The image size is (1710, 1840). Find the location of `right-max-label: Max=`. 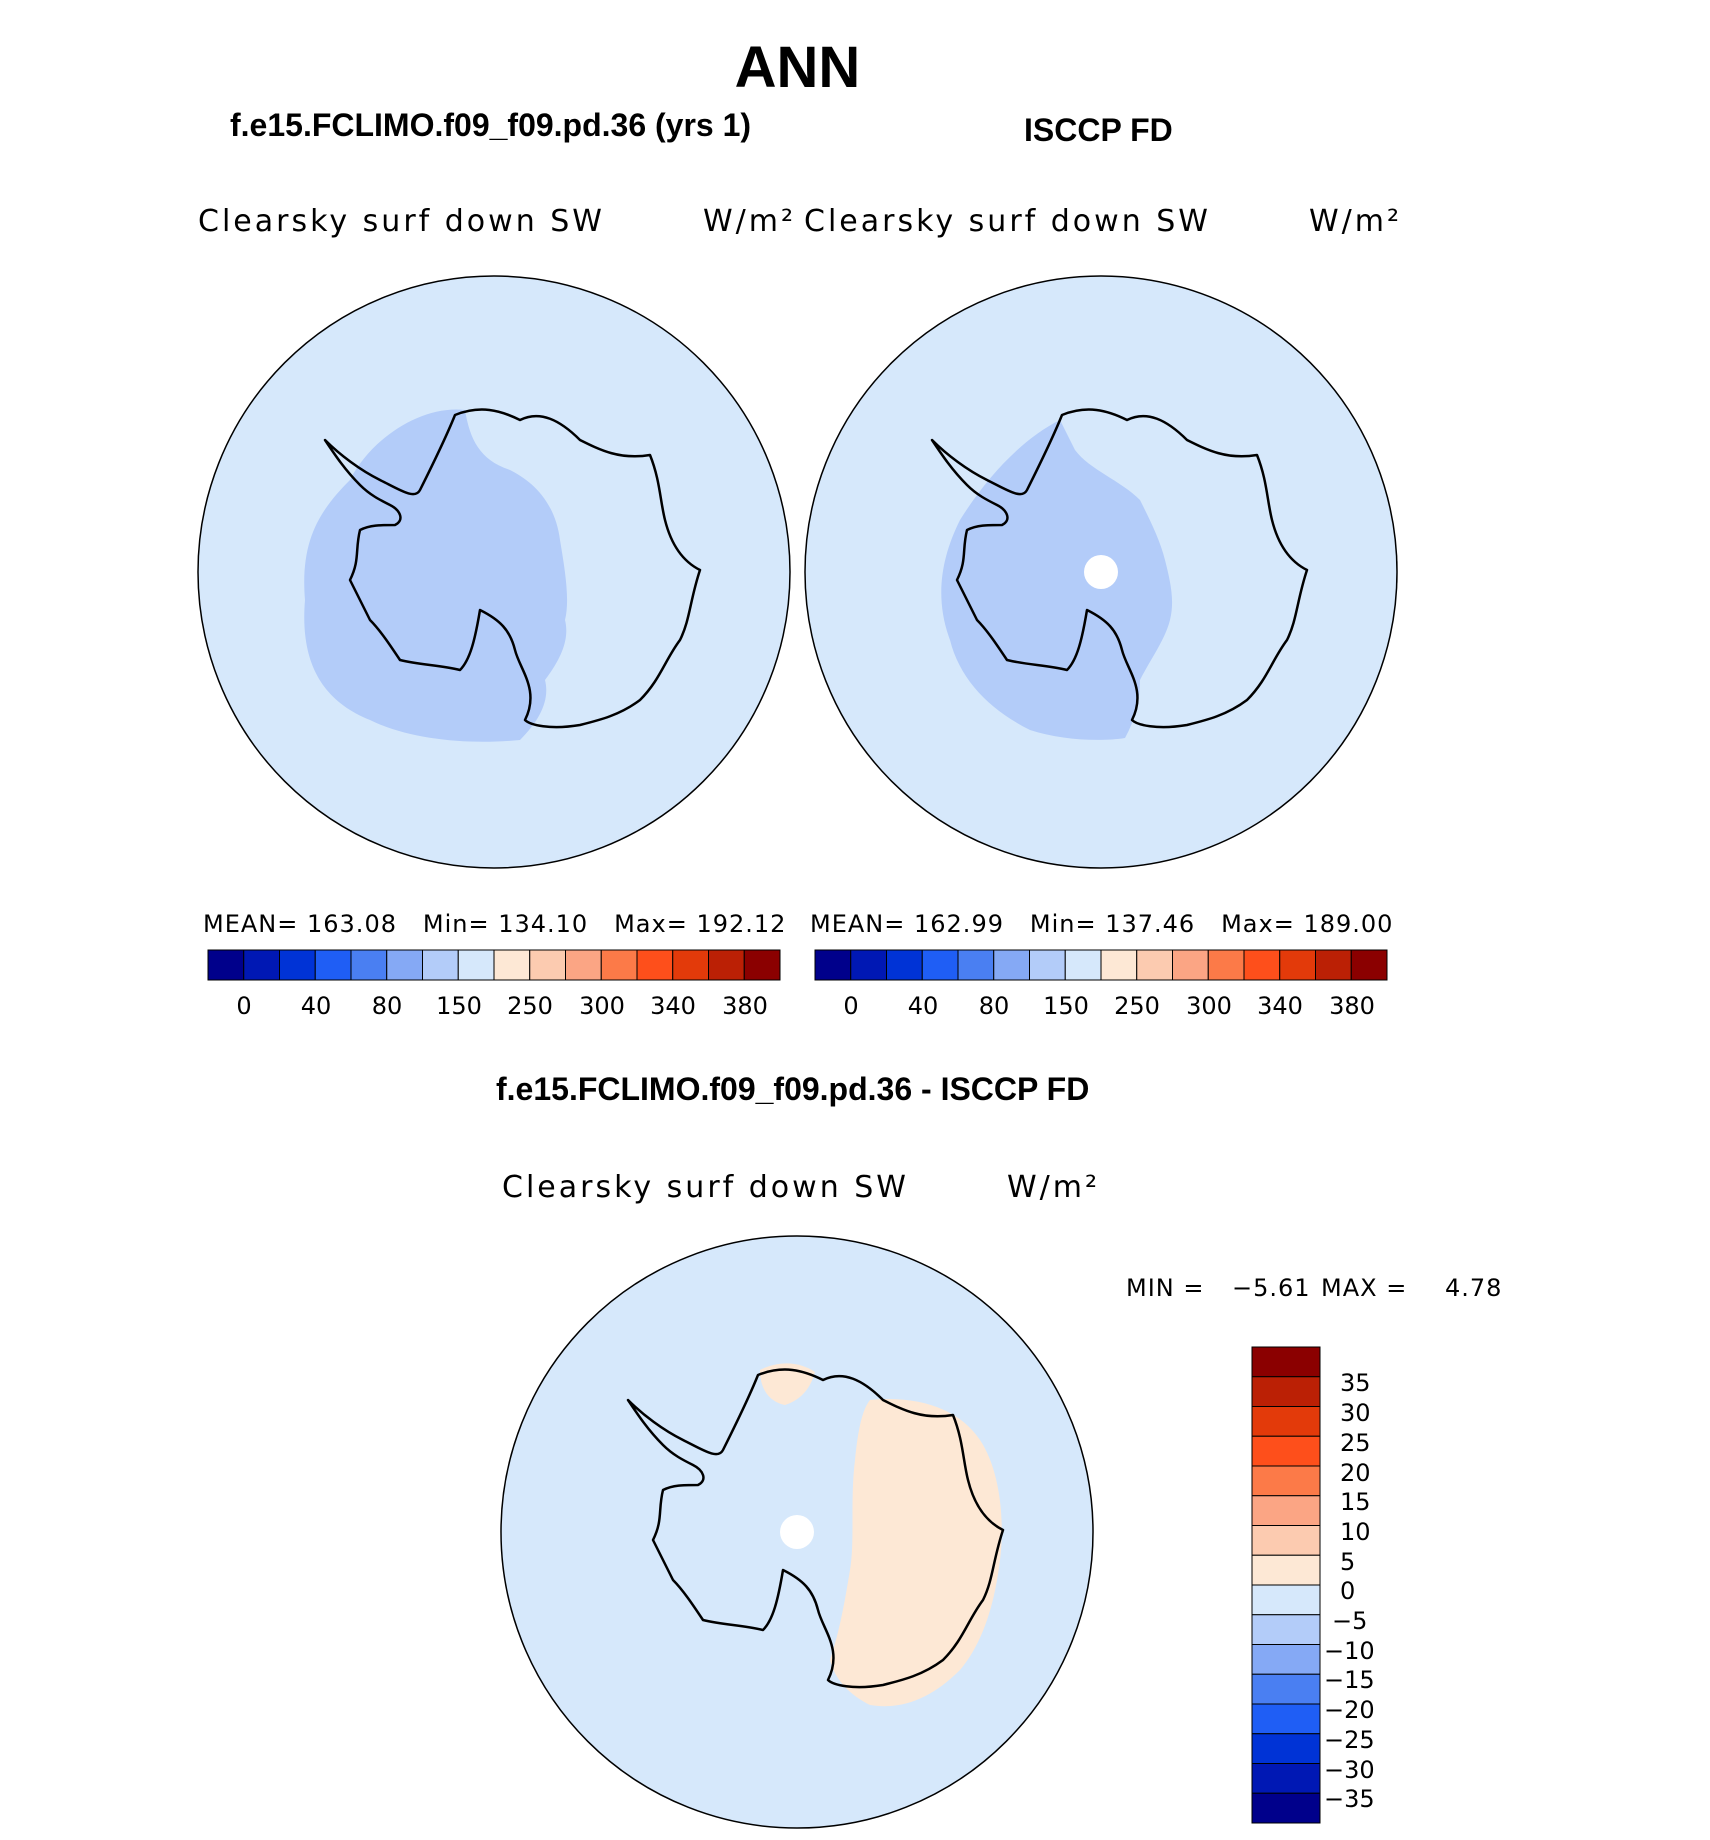

right-max-label: Max= is located at coordinates (1258, 924).